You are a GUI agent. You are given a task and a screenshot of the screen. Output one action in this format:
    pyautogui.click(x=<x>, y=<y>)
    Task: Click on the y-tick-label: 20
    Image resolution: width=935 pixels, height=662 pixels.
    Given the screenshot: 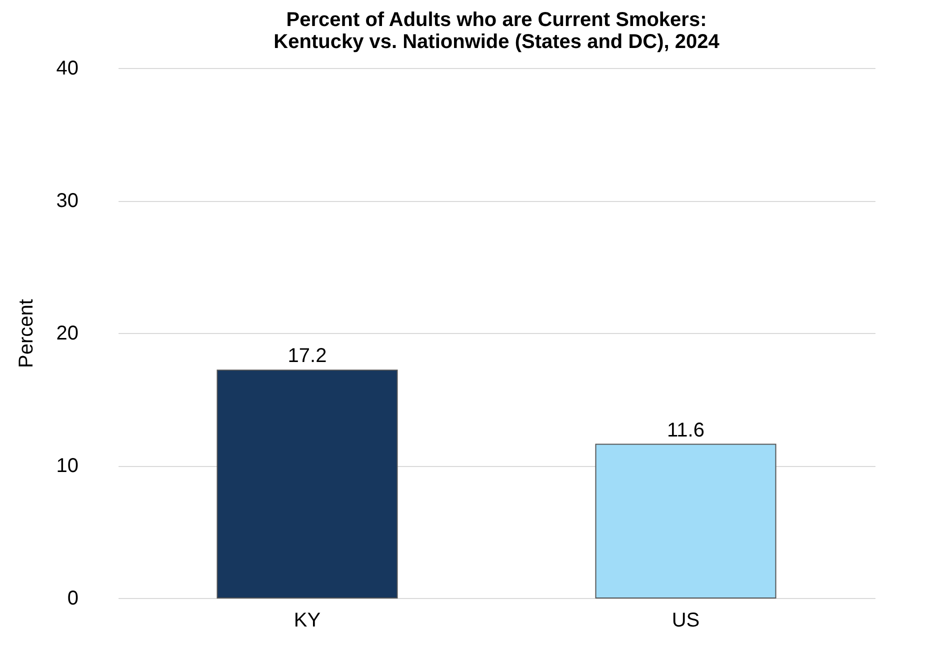 What is the action you would take?
    pyautogui.click(x=67, y=333)
    